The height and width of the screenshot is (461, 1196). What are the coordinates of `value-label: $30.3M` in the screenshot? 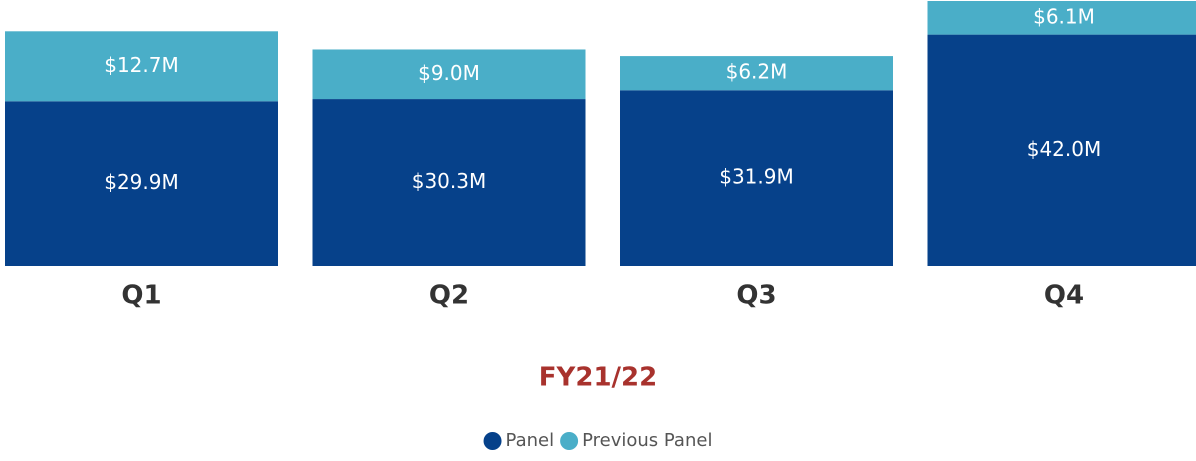 It's located at (449, 181).